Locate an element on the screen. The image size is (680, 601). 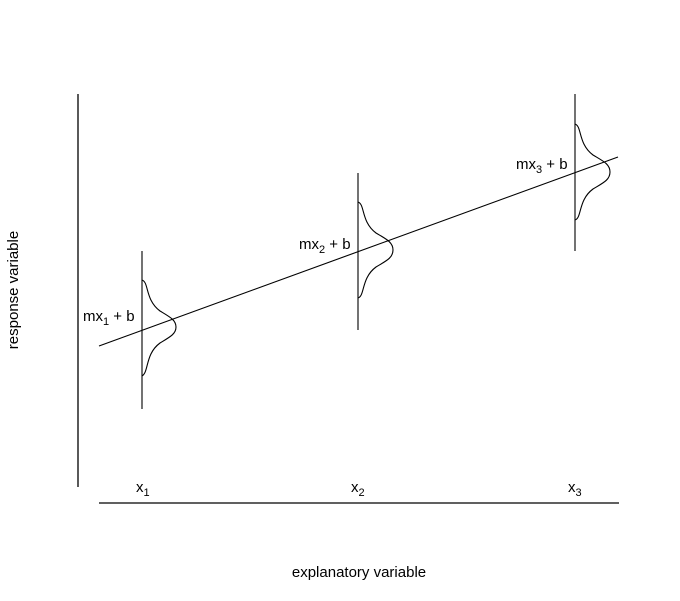
mean-label-1: mx1 + b is located at coordinates (109, 318).